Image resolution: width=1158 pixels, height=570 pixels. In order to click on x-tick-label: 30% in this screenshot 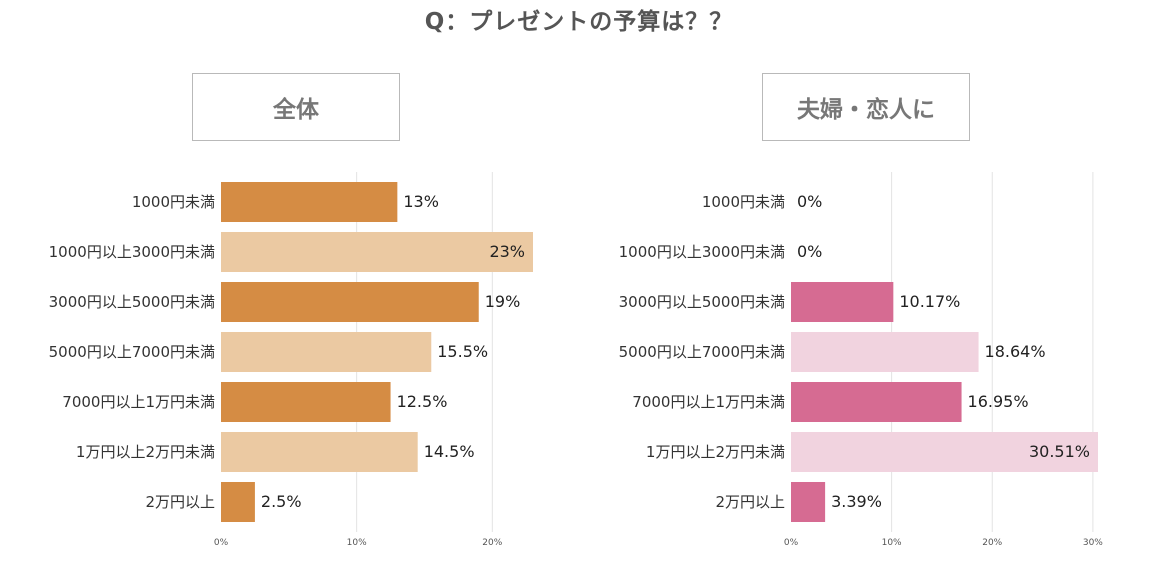, I will do `click(1093, 543)`.